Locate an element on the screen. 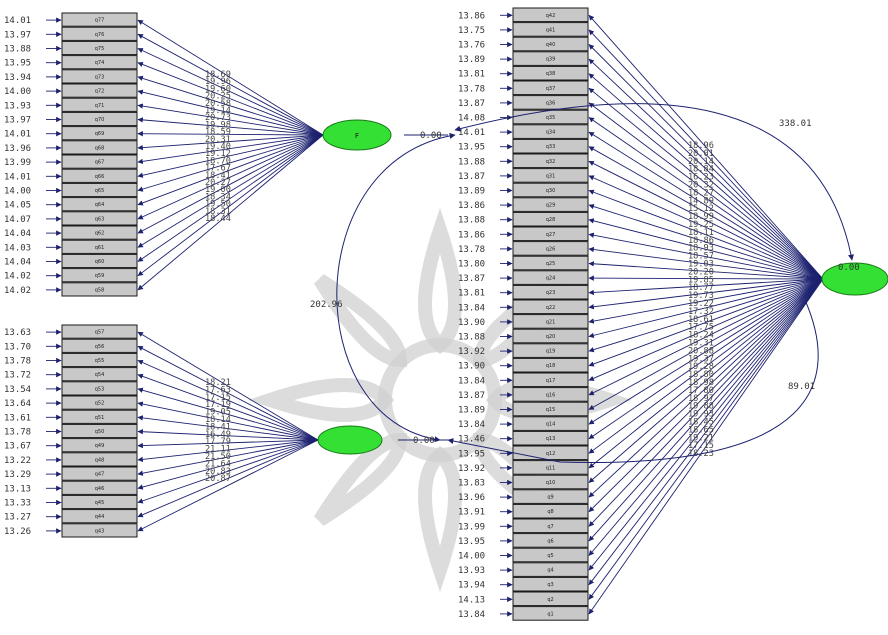 This screenshot has height=635, width=888. loading-value: 19.93 is located at coordinates (701, 415).